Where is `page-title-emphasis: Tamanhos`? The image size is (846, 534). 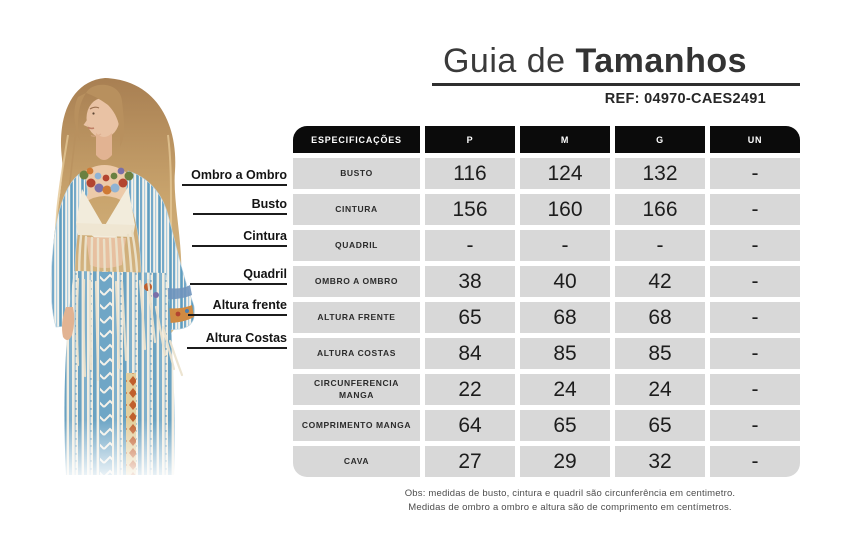
page-title-emphasis: Tamanhos is located at coordinates (661, 61).